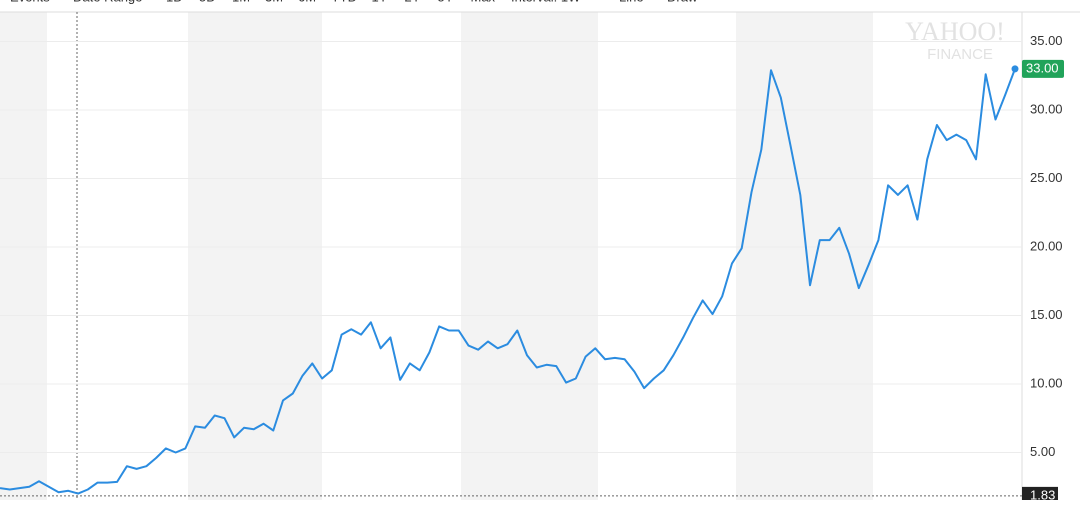 The image size is (1080, 505). Describe the element at coordinates (1042, 493) in the screenshot. I see `crosshair-label: 1.83` at that location.